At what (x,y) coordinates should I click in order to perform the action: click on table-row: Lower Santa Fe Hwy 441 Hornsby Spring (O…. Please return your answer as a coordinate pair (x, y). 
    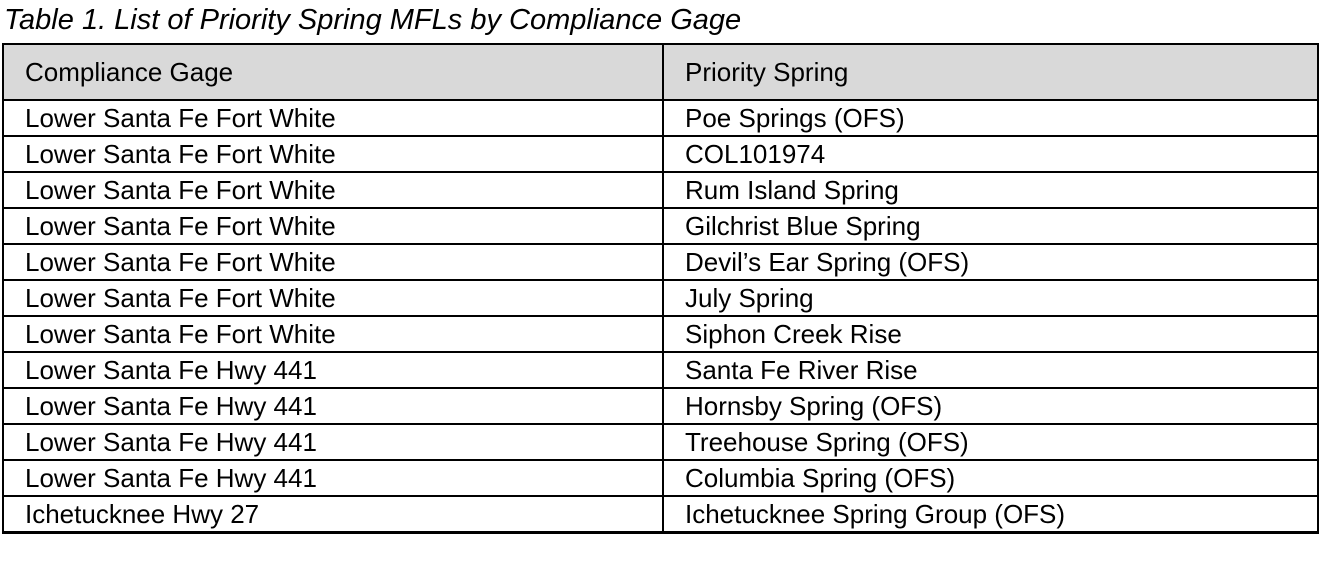
    Looking at the image, I should click on (660, 406).